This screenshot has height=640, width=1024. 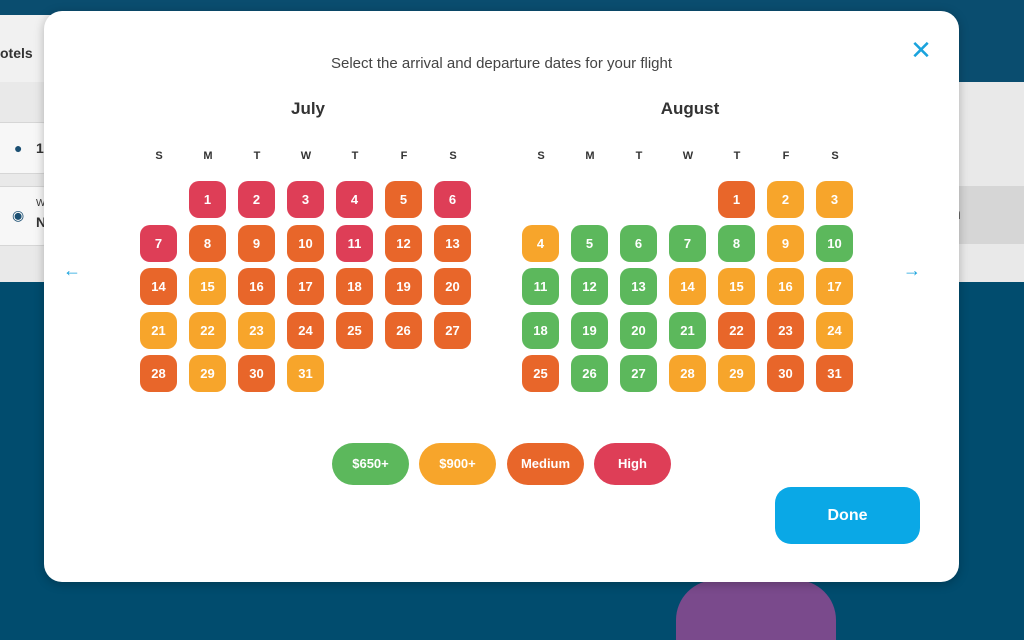 What do you see at coordinates (72, 270) in the screenshot?
I see `arrow-left-icon: ←` at bounding box center [72, 270].